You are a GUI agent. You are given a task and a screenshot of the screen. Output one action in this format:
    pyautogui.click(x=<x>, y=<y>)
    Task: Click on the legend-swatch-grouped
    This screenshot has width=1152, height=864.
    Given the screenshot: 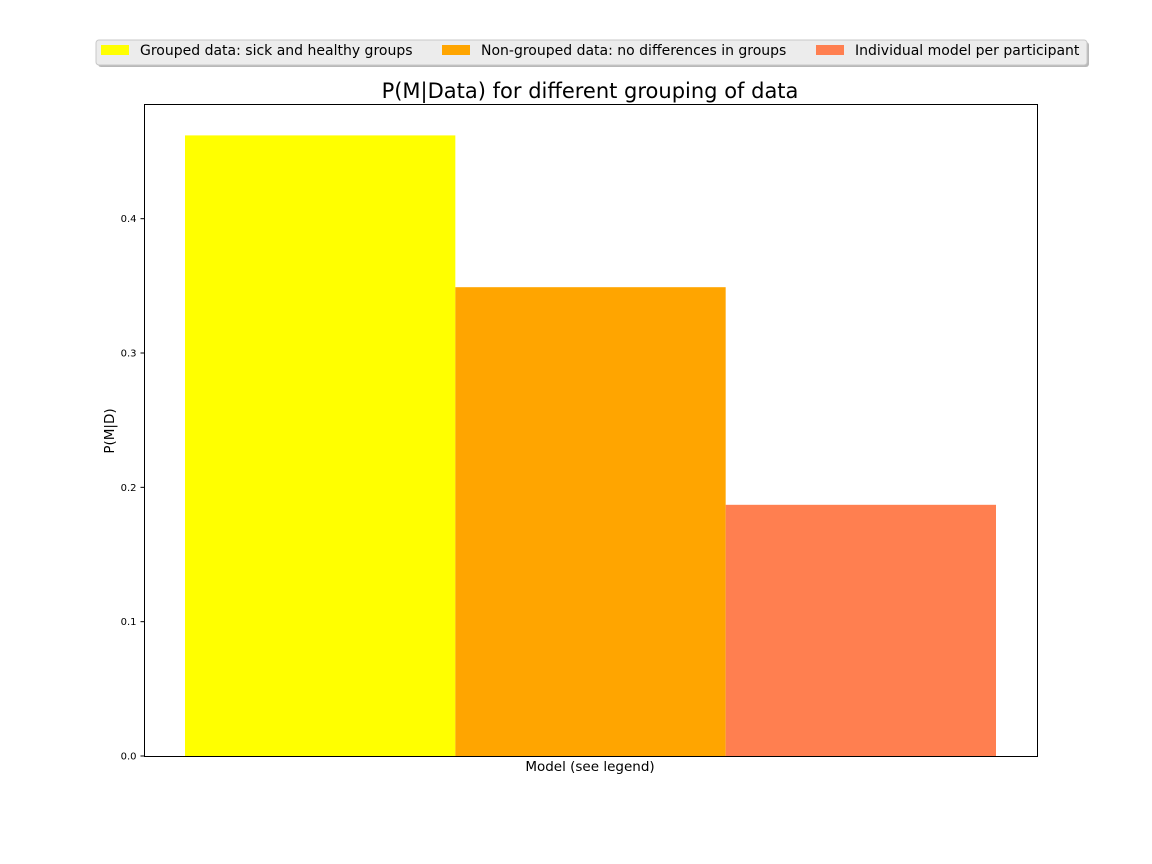 What is the action you would take?
    pyautogui.click(x=115, y=50)
    